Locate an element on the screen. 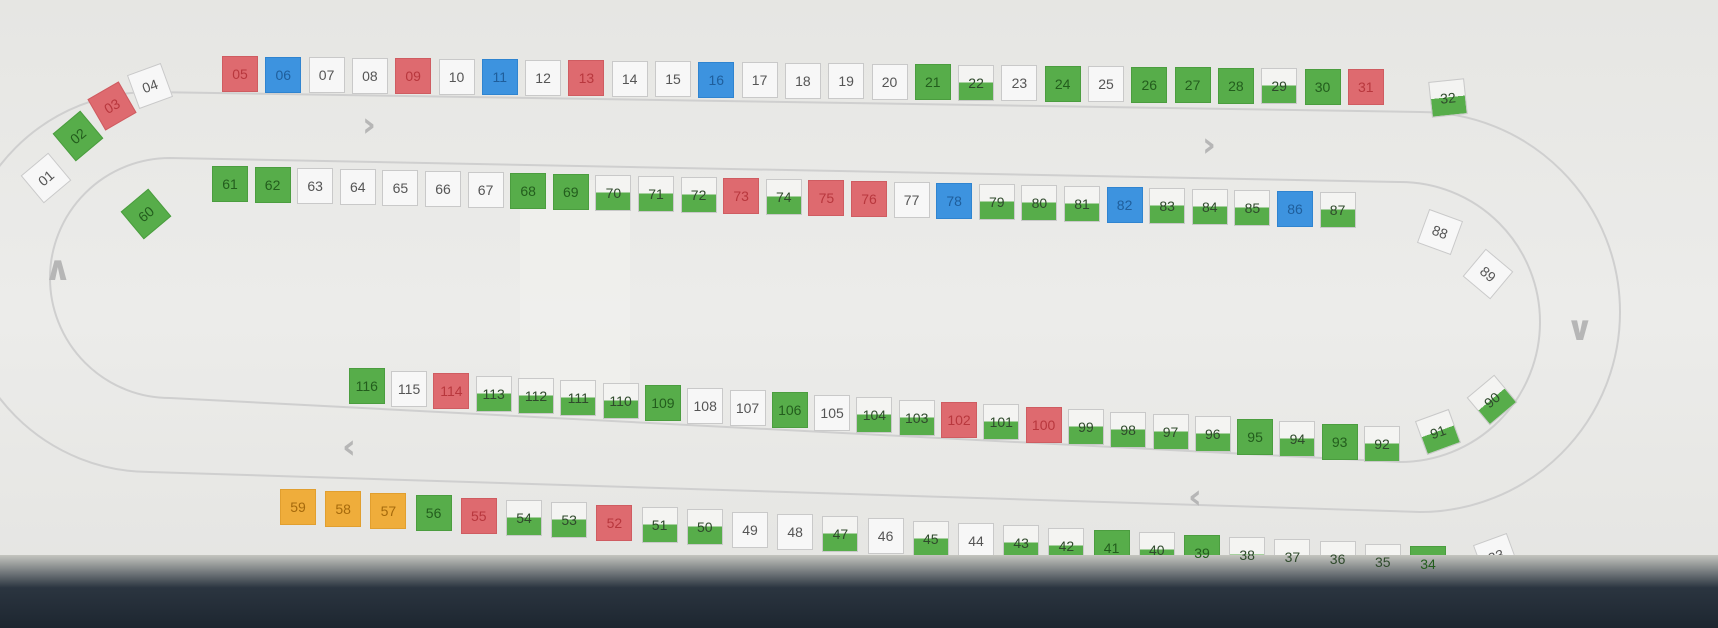  position-box-16: 16 is located at coordinates (716, 79).